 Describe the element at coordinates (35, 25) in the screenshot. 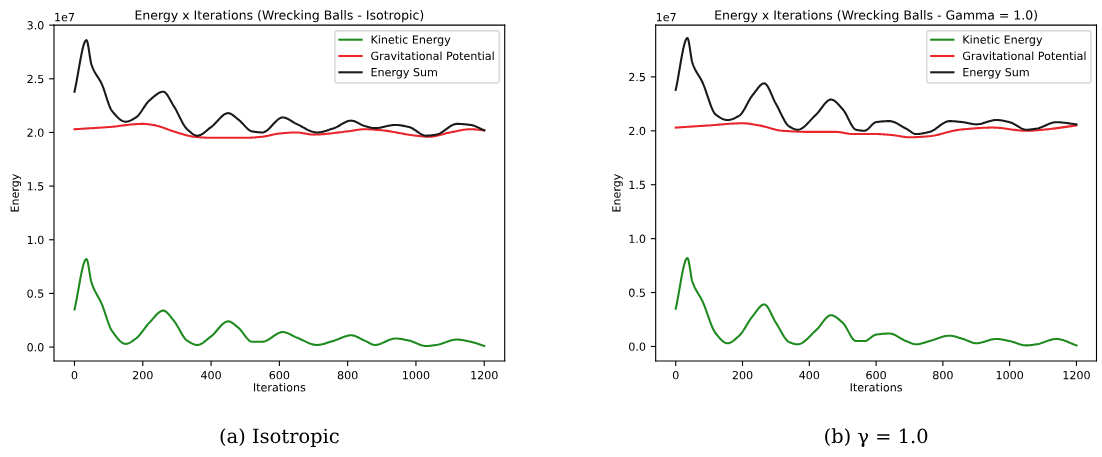

I see `y-tick-label: 3.0` at that location.